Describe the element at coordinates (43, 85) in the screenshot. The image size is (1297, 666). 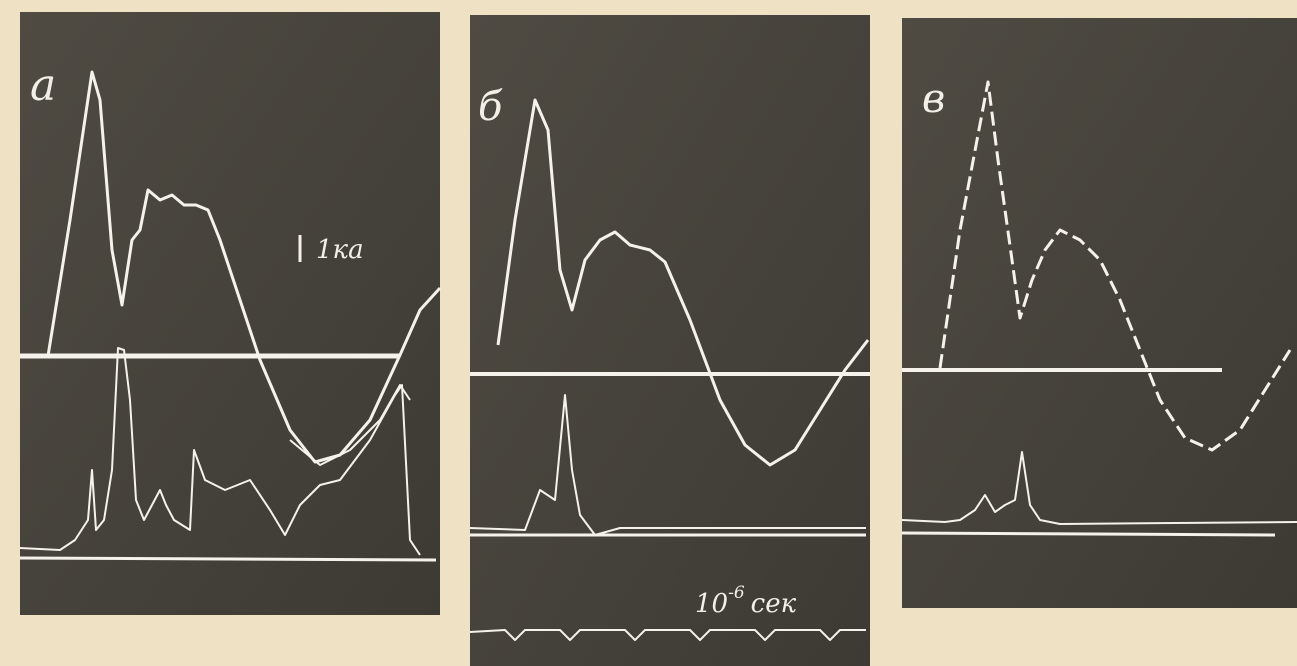
I see `panel-label: а` at that location.